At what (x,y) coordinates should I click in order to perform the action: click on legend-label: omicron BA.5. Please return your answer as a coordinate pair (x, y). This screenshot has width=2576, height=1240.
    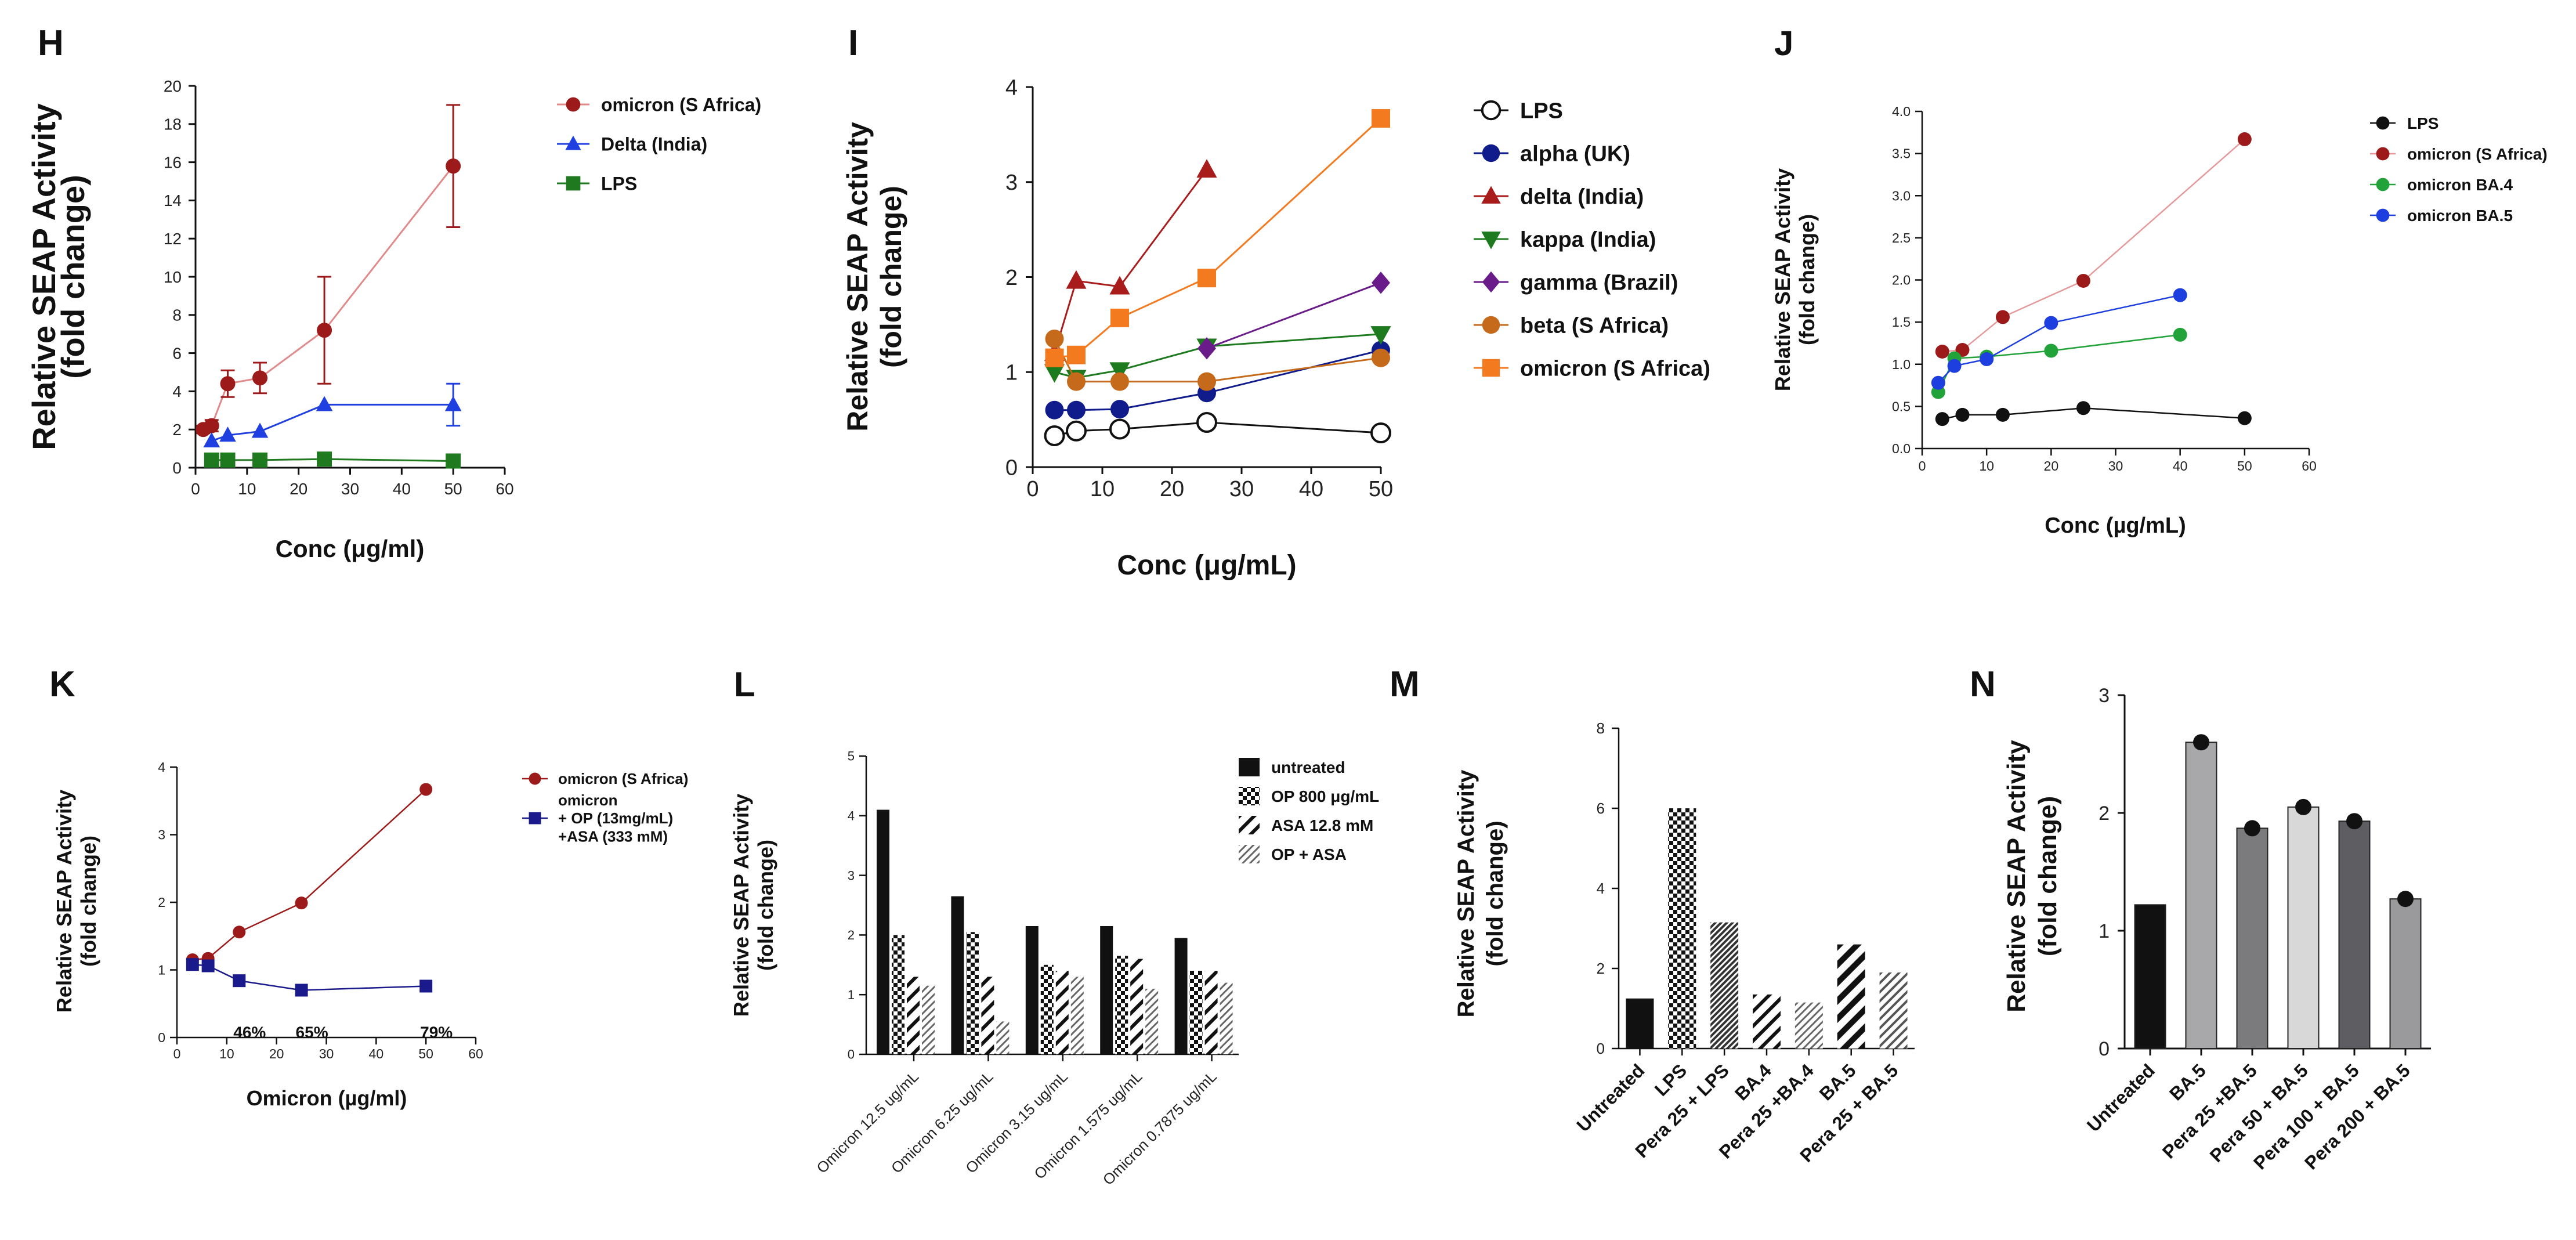
    Looking at the image, I should click on (2460, 216).